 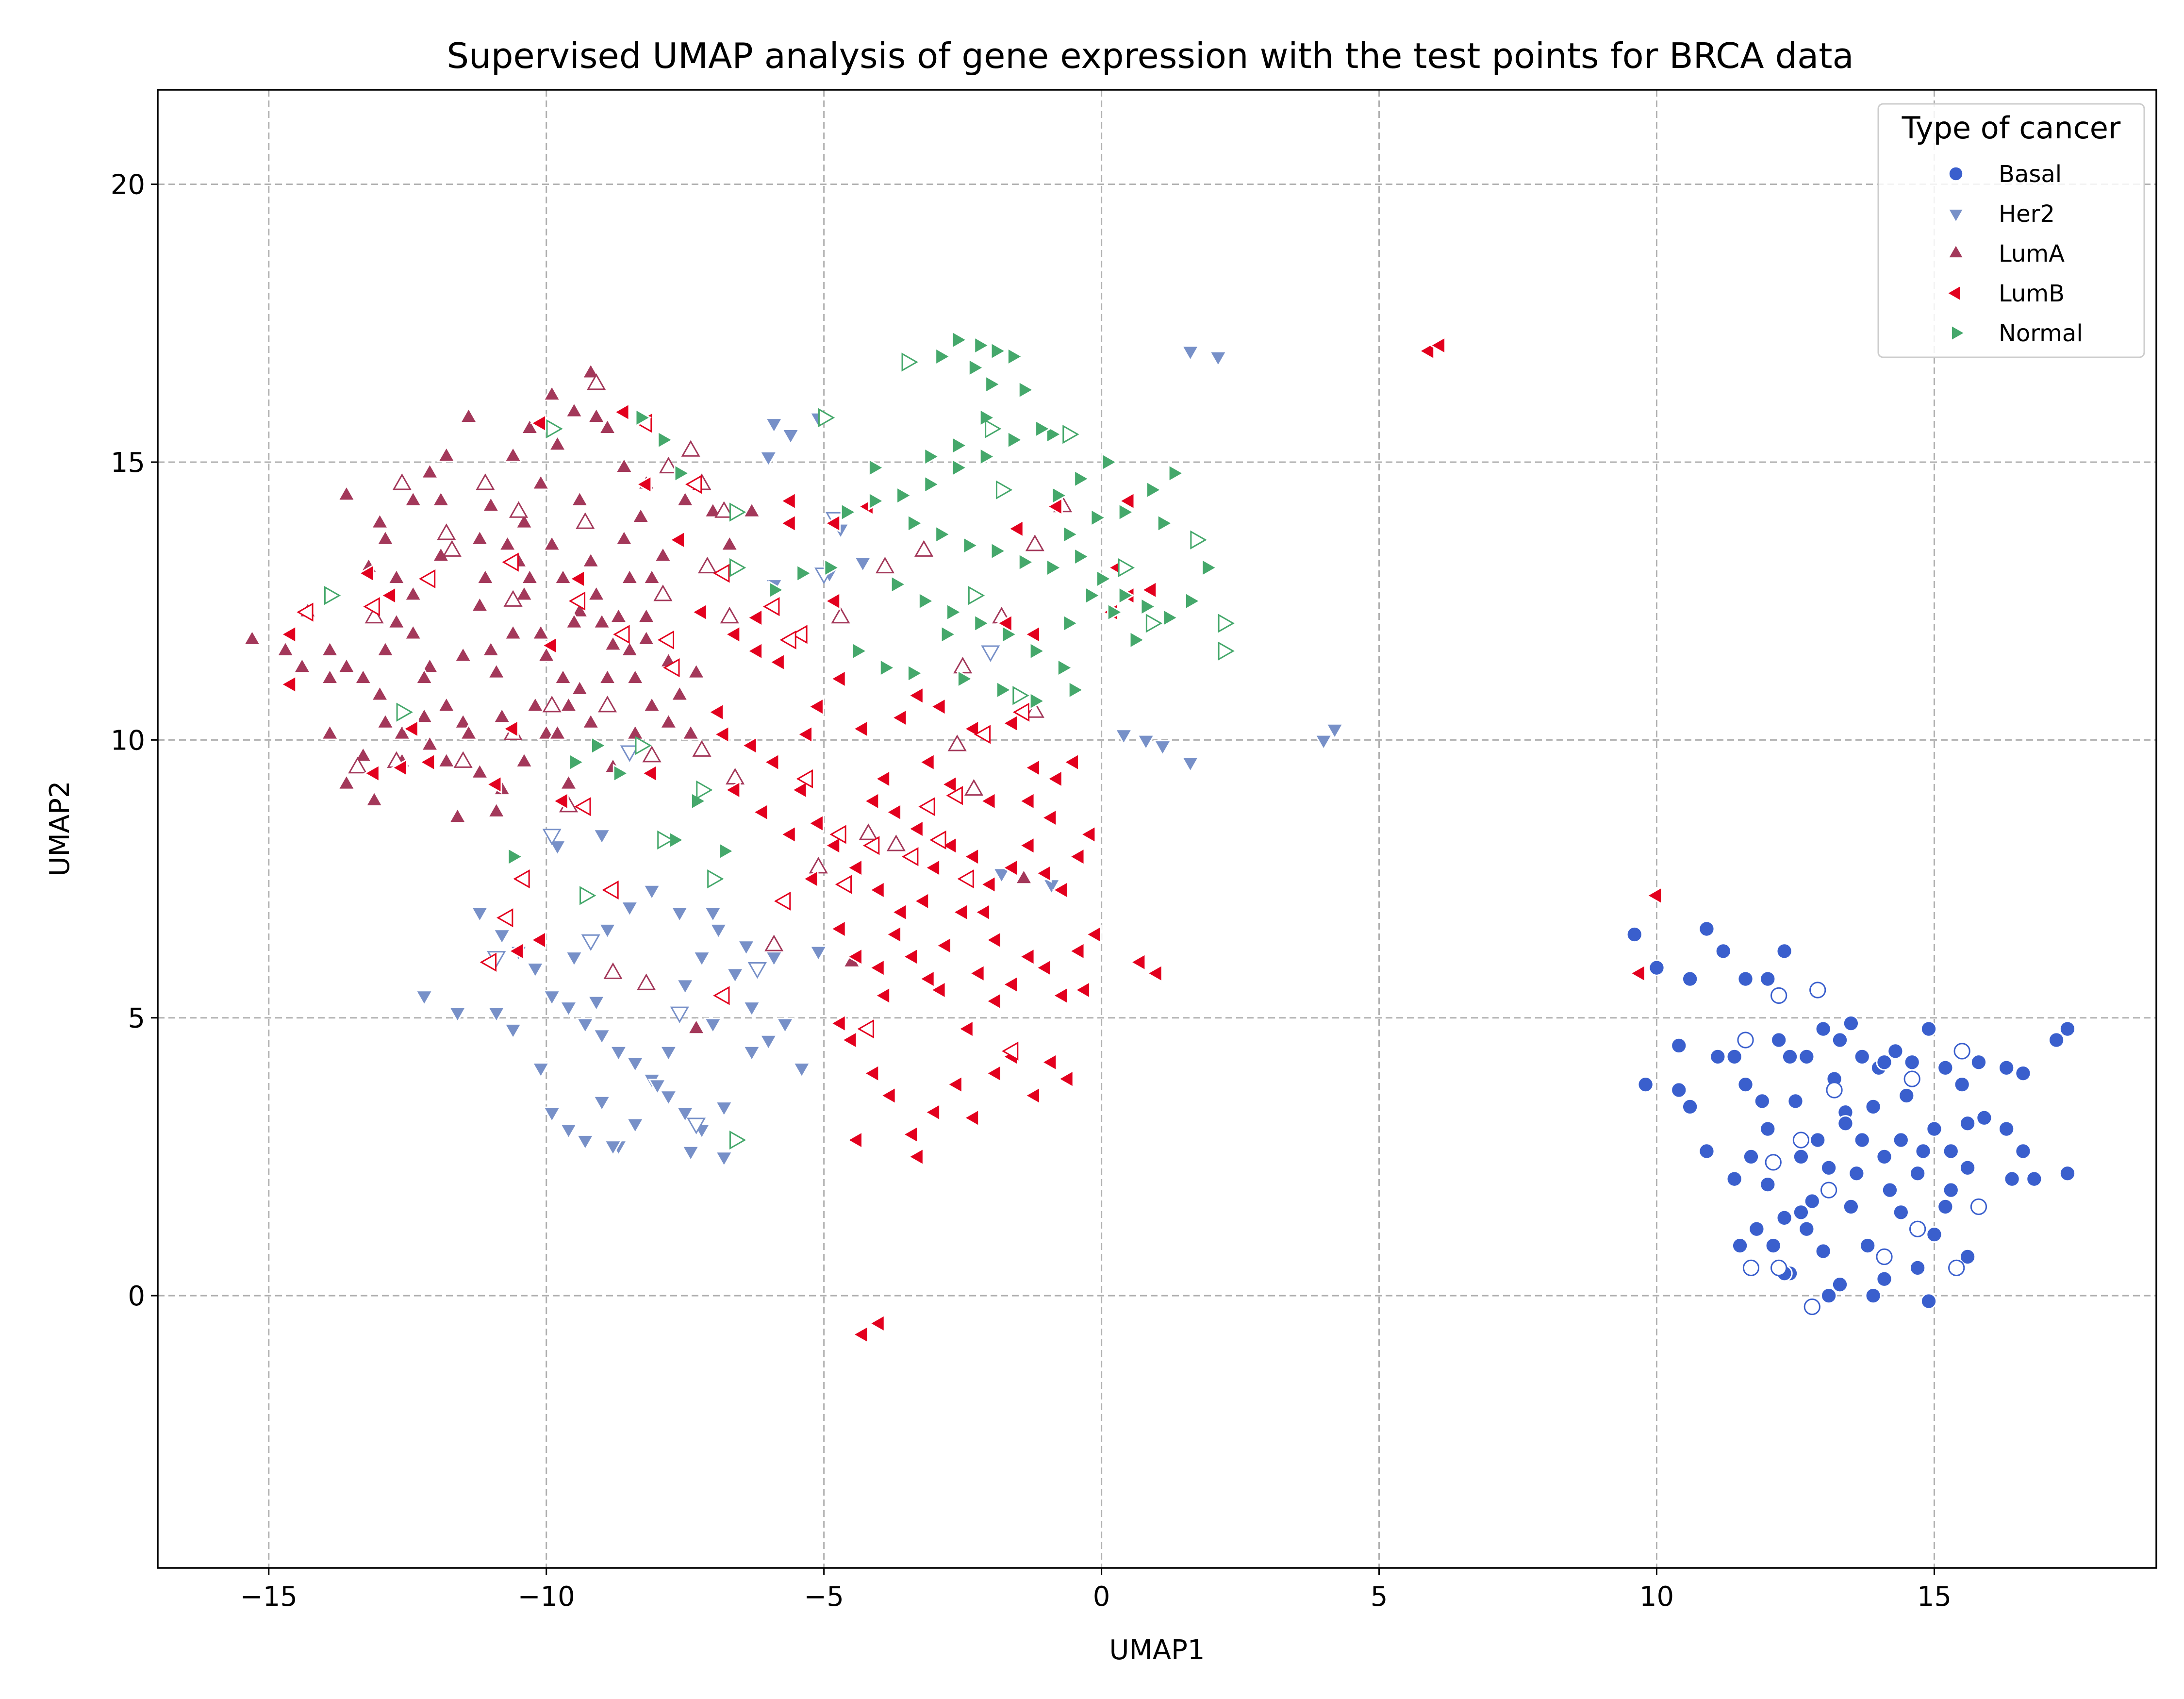 What do you see at coordinates (269, 1597) in the screenshot?
I see `x-tick-label: −15` at bounding box center [269, 1597].